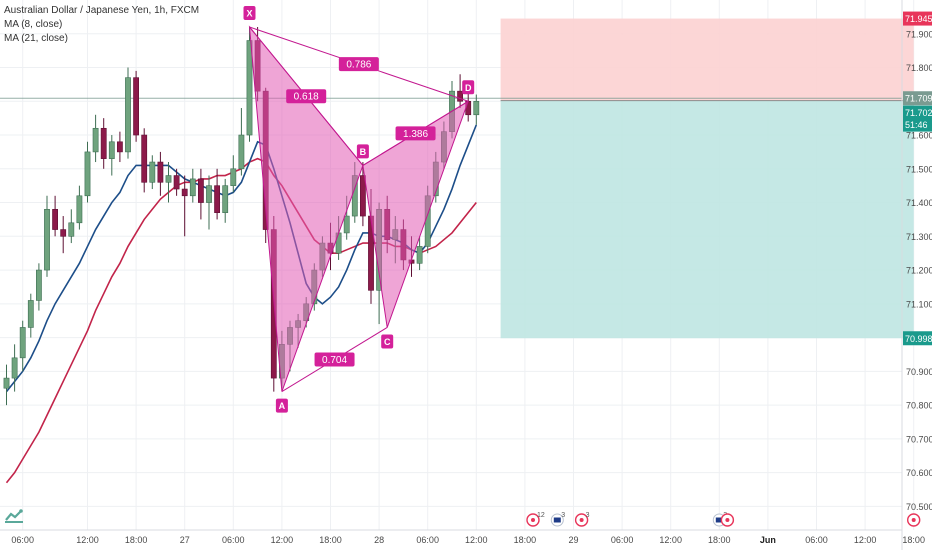 The height and width of the screenshot is (555, 932). What do you see at coordinates (249, 14) in the screenshot?
I see `point-label-X: X` at bounding box center [249, 14].